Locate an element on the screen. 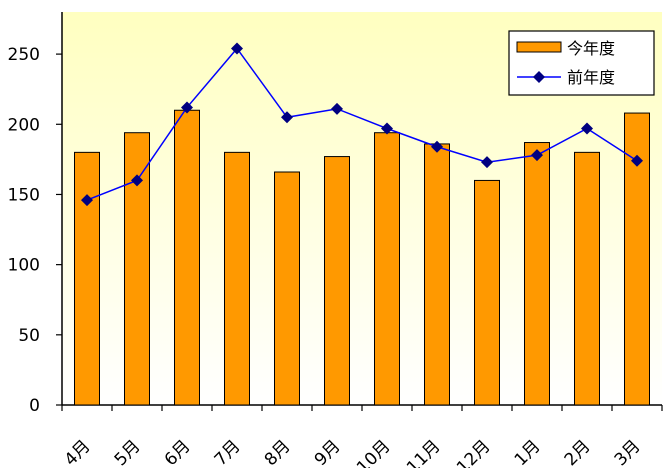 The image size is (664, 468). x-tick-label: 4月 is located at coordinates (78, 452).